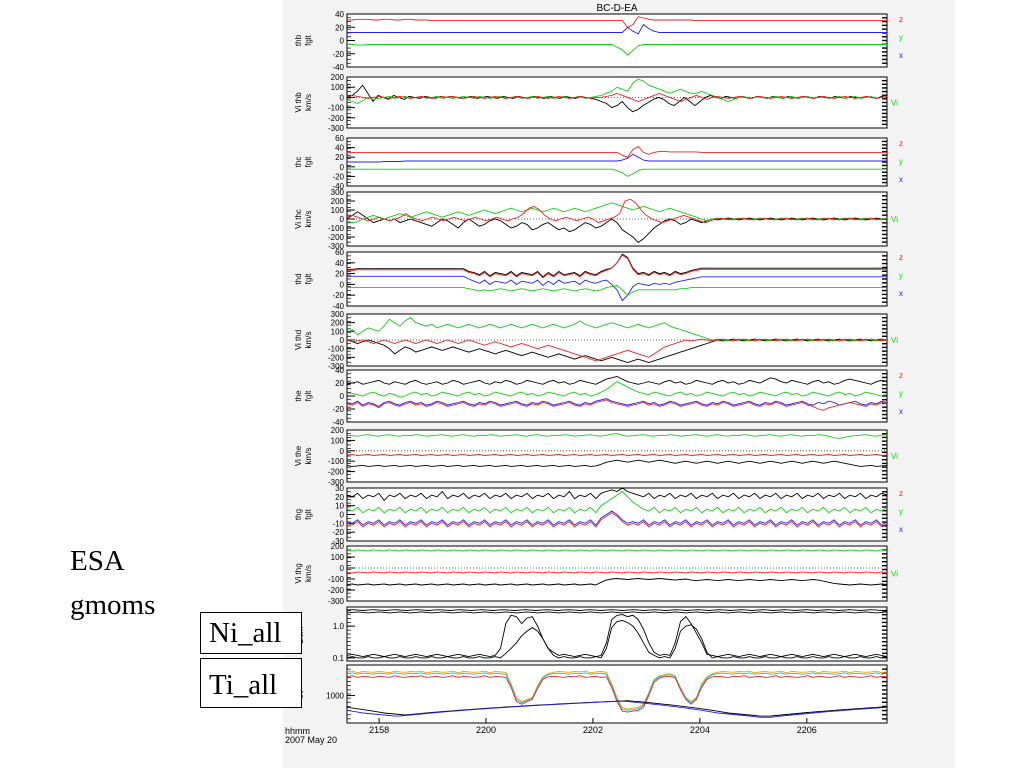 The width and height of the screenshot is (1024, 768). What do you see at coordinates (298, 396) in the screenshot?
I see `y-axis-label-line: the` at bounding box center [298, 396].